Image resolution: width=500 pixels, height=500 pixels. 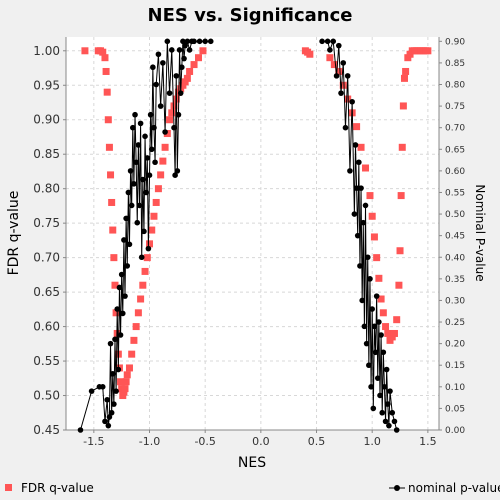 I want to click on y2-tick-label: 0.20, so click(x=455, y=345).